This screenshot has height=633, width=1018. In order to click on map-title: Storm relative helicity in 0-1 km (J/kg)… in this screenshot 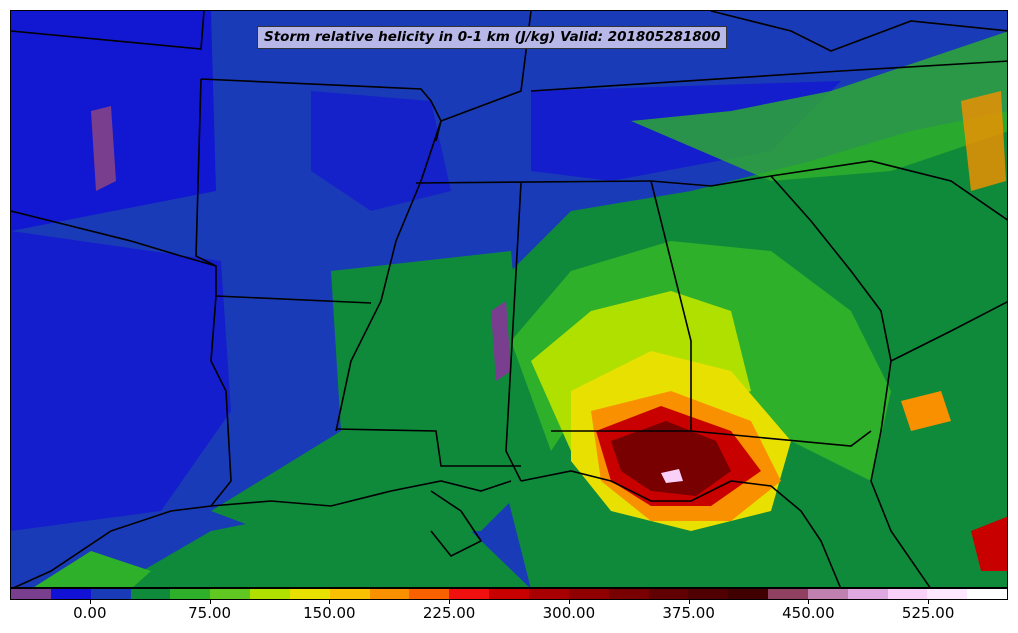, I will do `click(492, 37)`.